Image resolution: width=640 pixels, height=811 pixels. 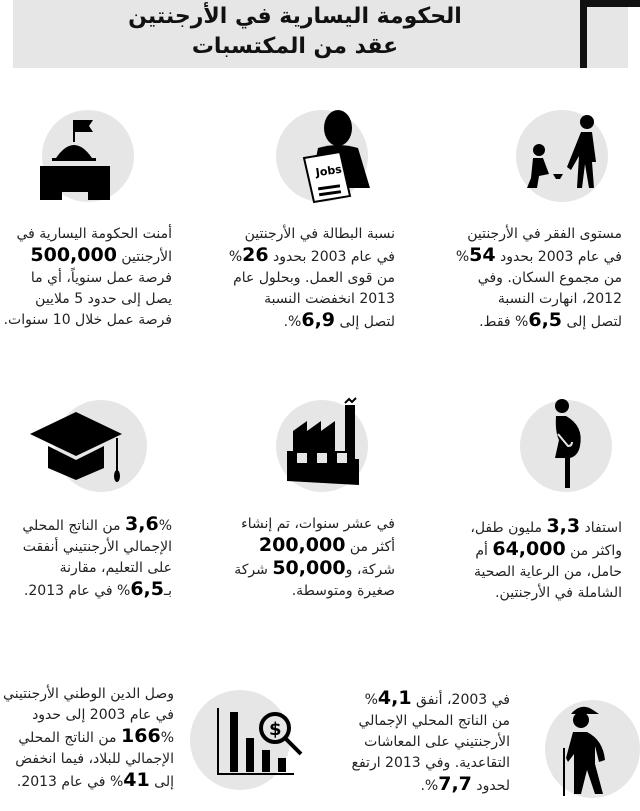 I want to click on text-segment: في 2003، أنفق, so click(x=460, y=700).